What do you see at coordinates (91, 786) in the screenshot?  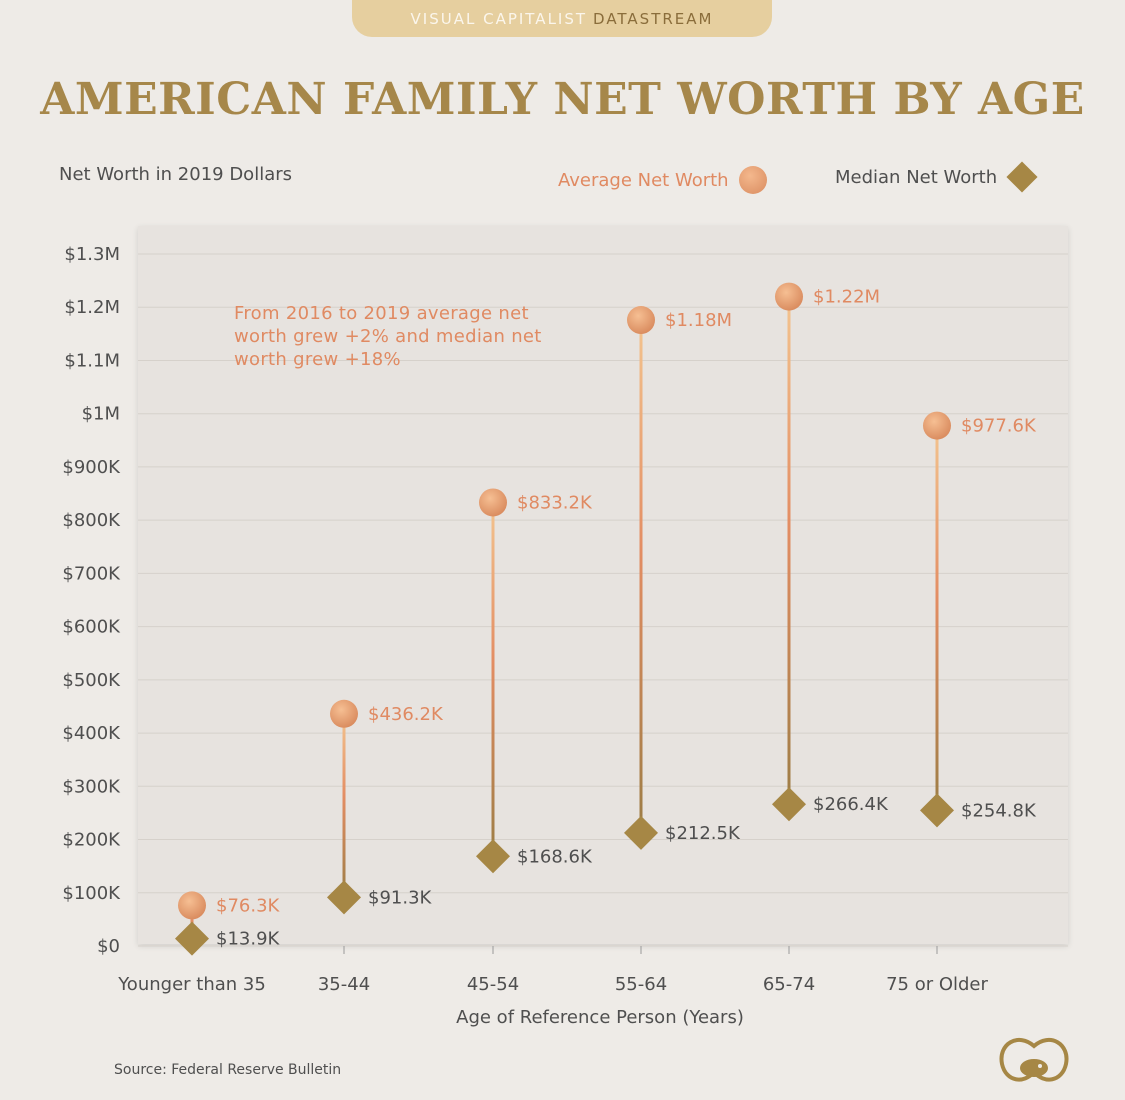 I see `y-tick-label: $300K` at bounding box center [91, 786].